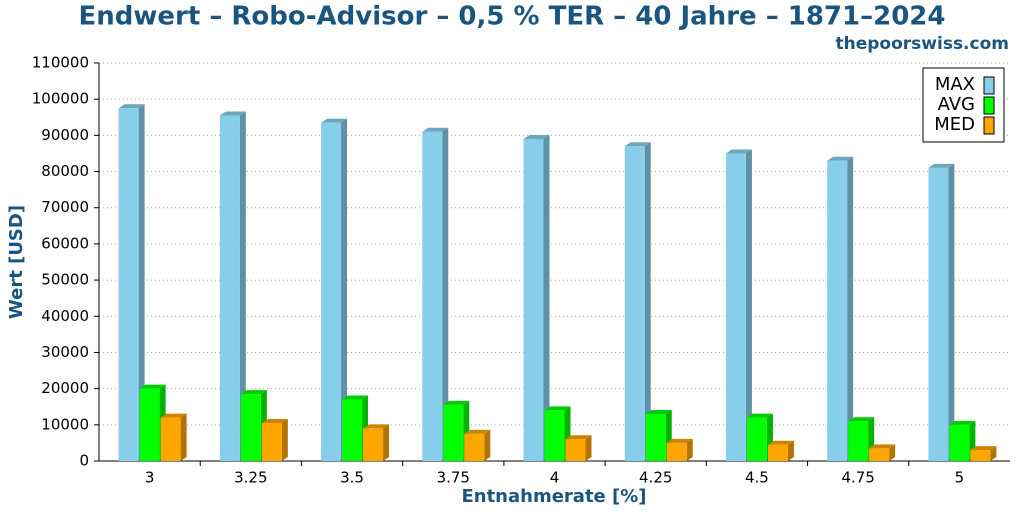 This screenshot has height=512, width=1024. What do you see at coordinates (655, 478) in the screenshot?
I see `x-tick-label: 4.25` at bounding box center [655, 478].